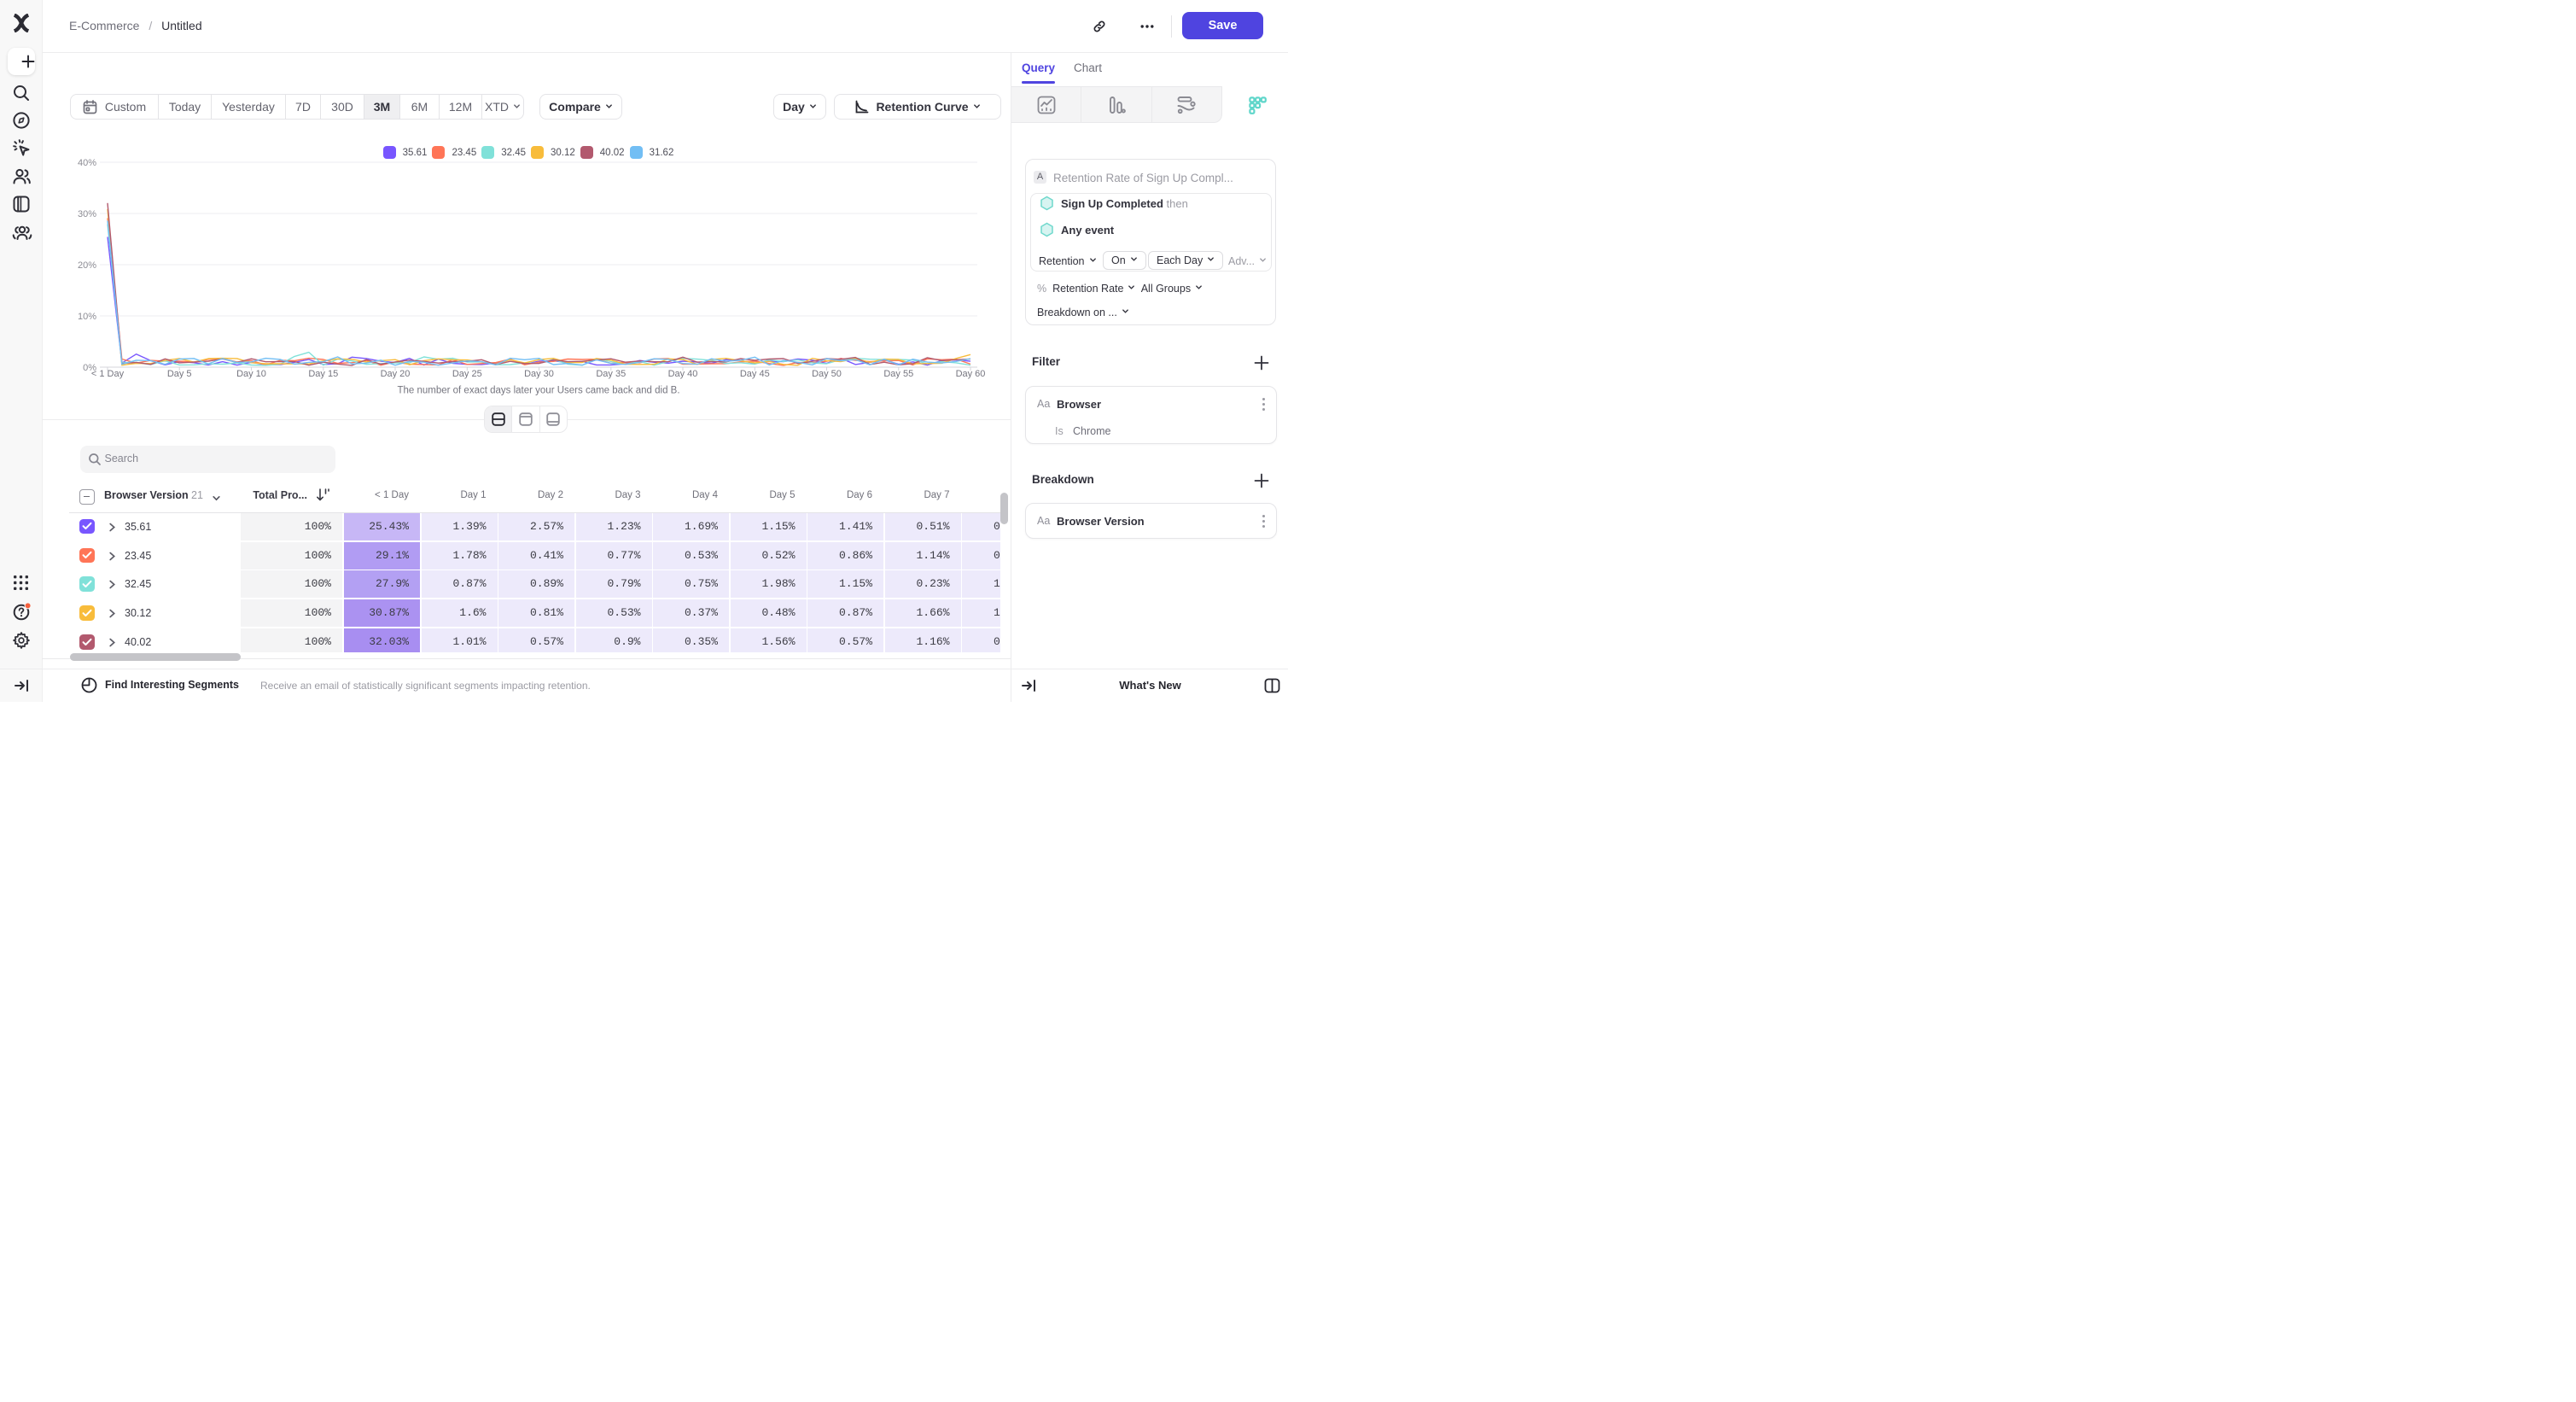 The width and height of the screenshot is (2576, 1402). I want to click on svg-text: < 1 Day, so click(108, 374).